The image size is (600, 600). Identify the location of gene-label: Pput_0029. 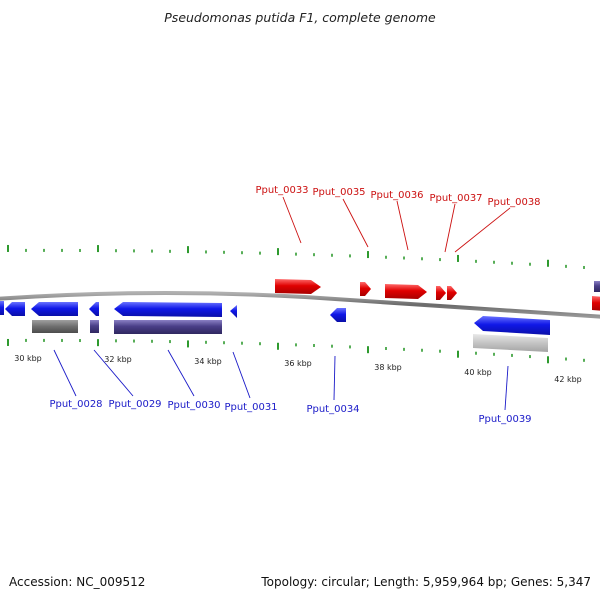
(134, 404).